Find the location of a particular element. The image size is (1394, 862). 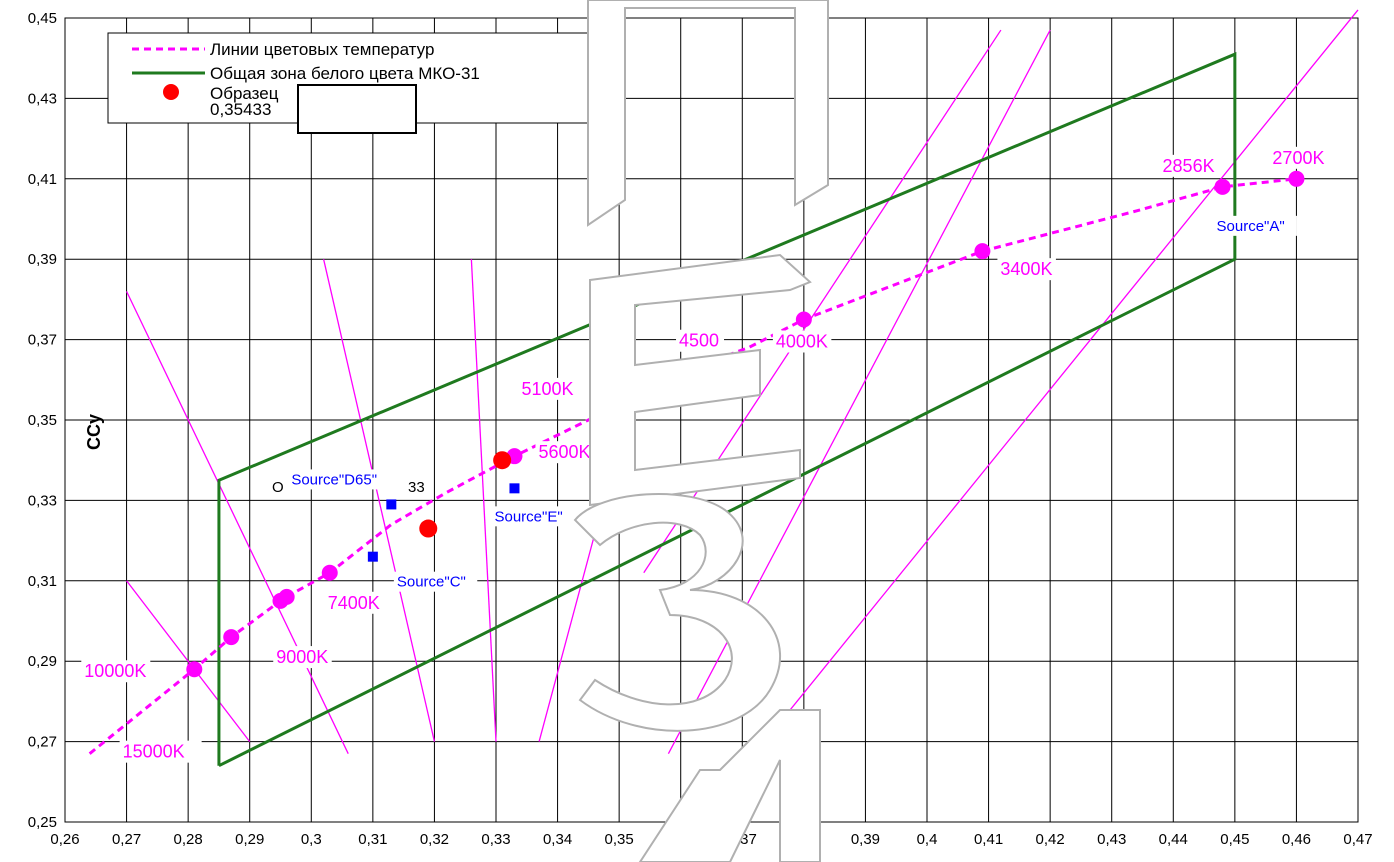

y-tick-label: 0,33 is located at coordinates (42, 500).